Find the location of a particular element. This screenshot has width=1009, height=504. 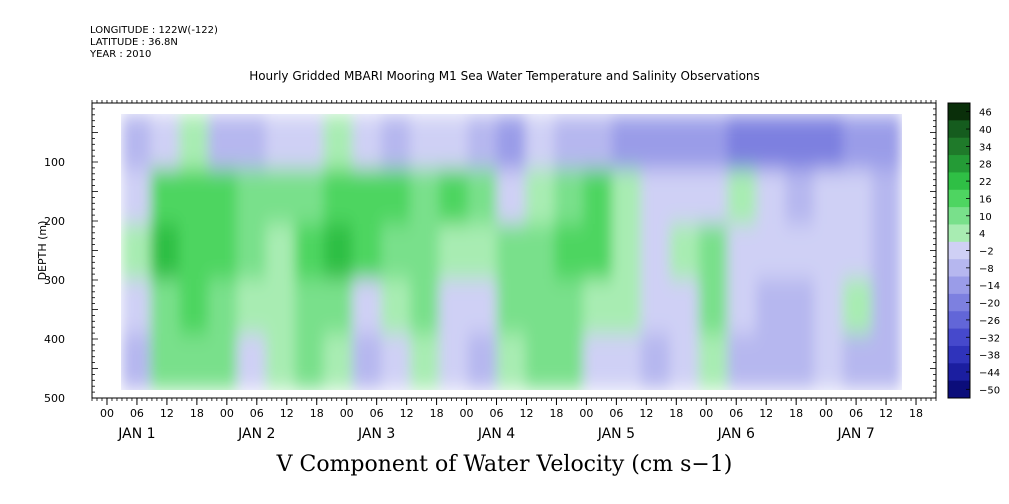

y-tick-label: 400 is located at coordinates (54, 339).